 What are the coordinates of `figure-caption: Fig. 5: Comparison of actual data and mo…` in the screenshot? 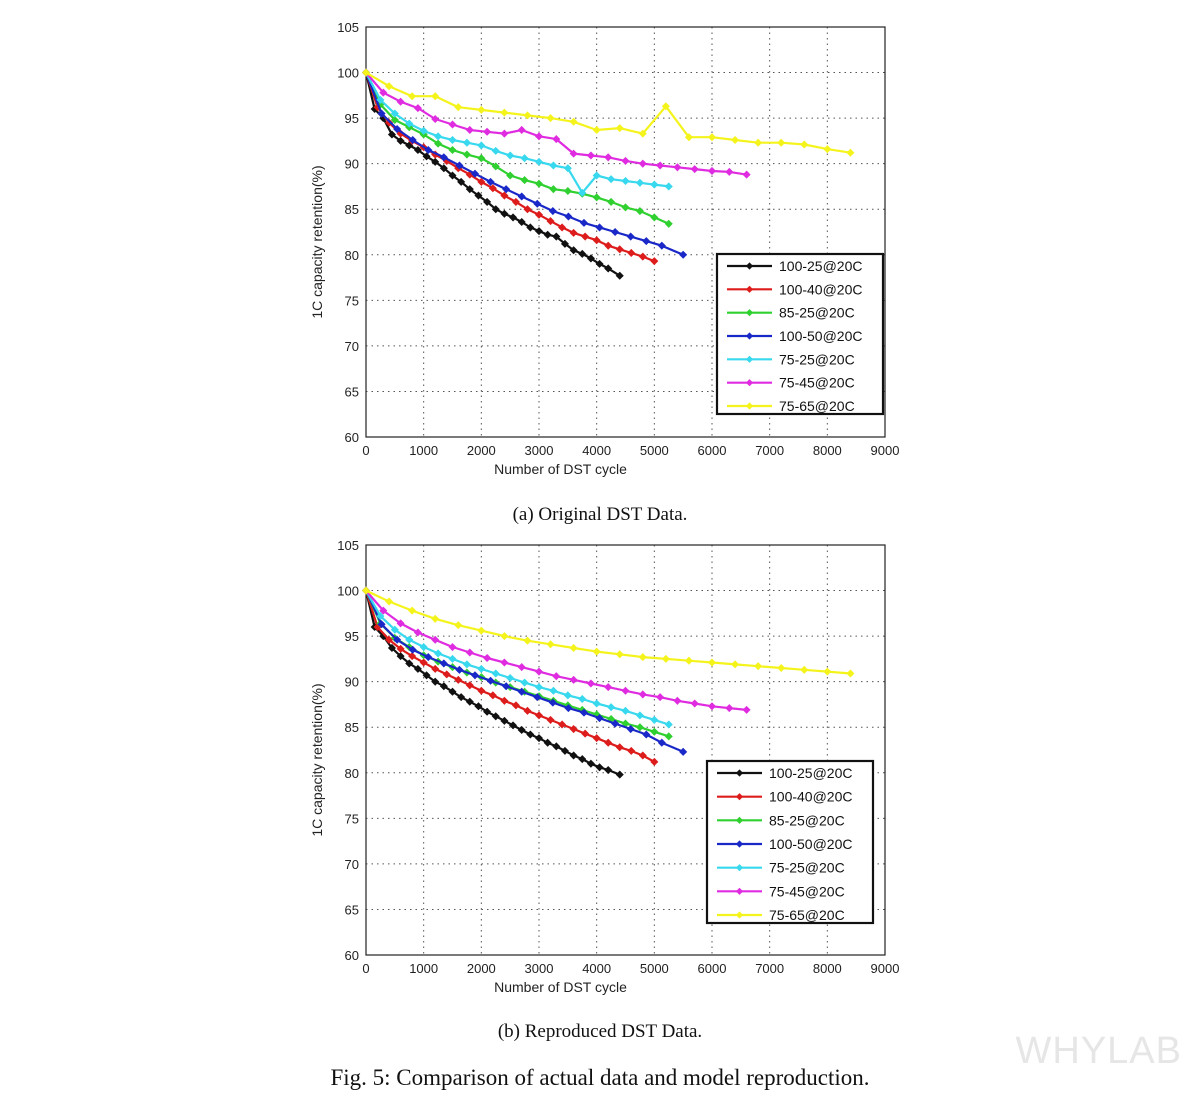 It's located at (599, 1077).